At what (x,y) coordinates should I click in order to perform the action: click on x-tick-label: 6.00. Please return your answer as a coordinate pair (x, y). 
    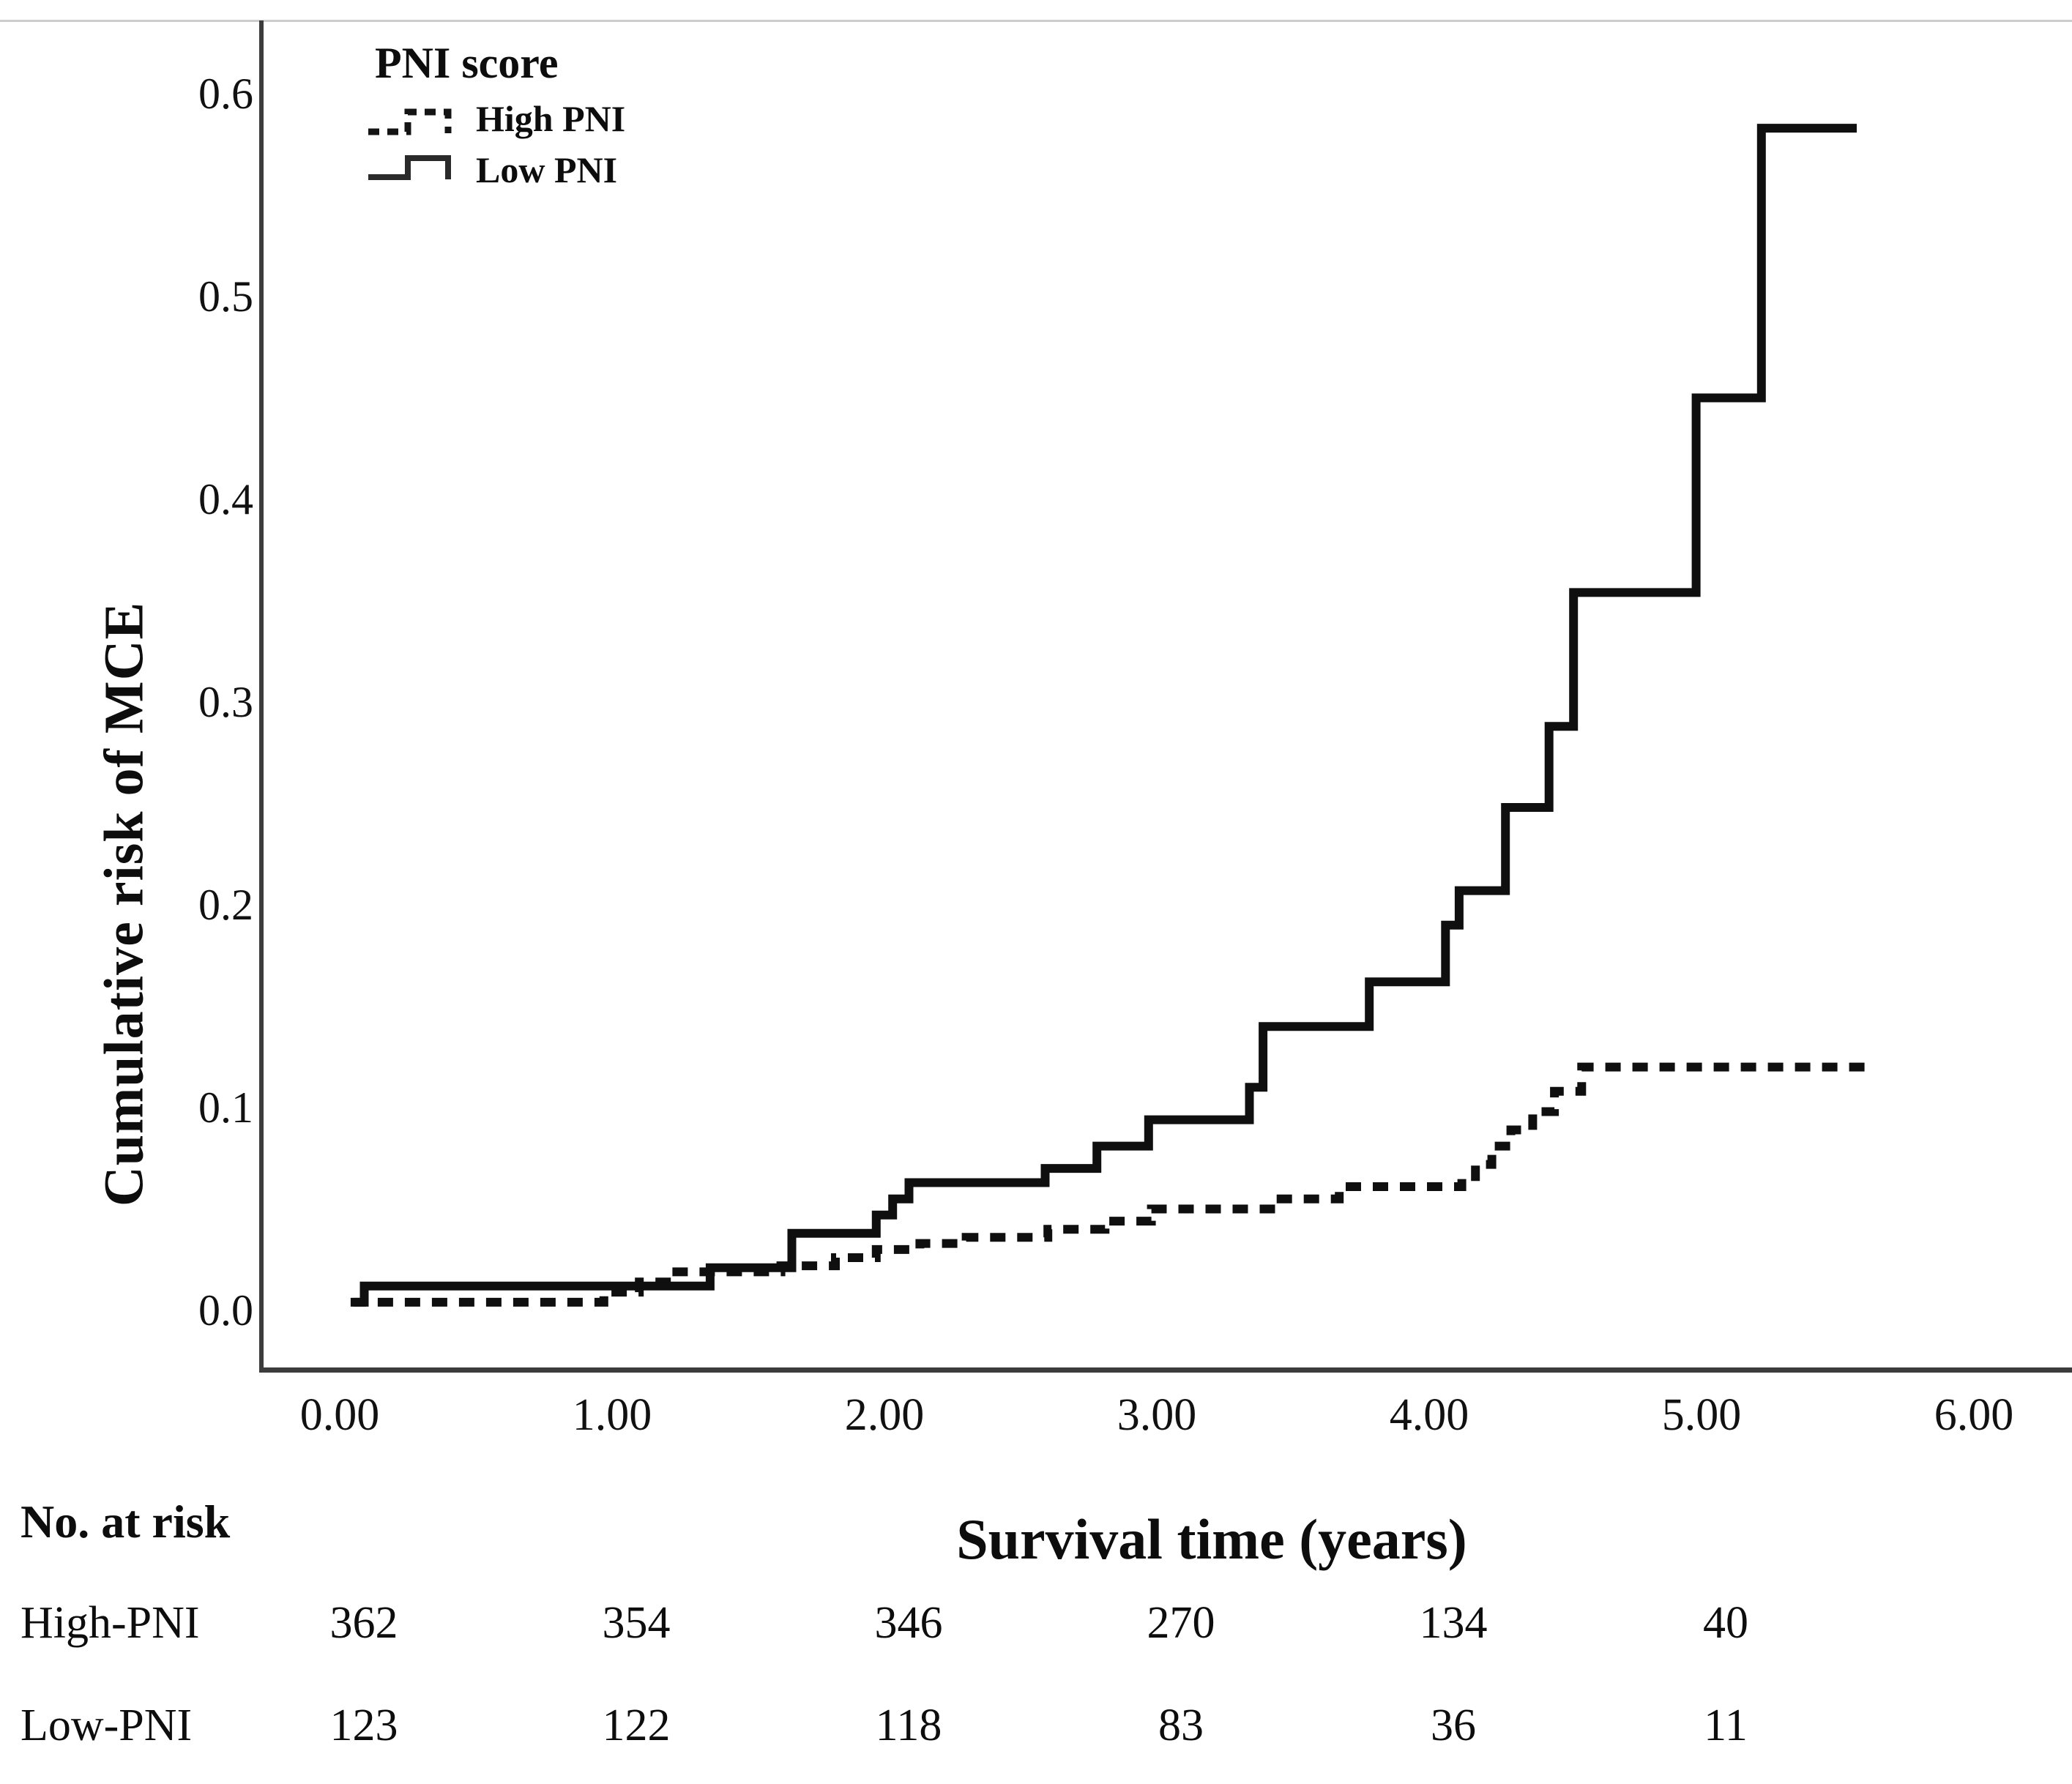
    Looking at the image, I should click on (1974, 1415).